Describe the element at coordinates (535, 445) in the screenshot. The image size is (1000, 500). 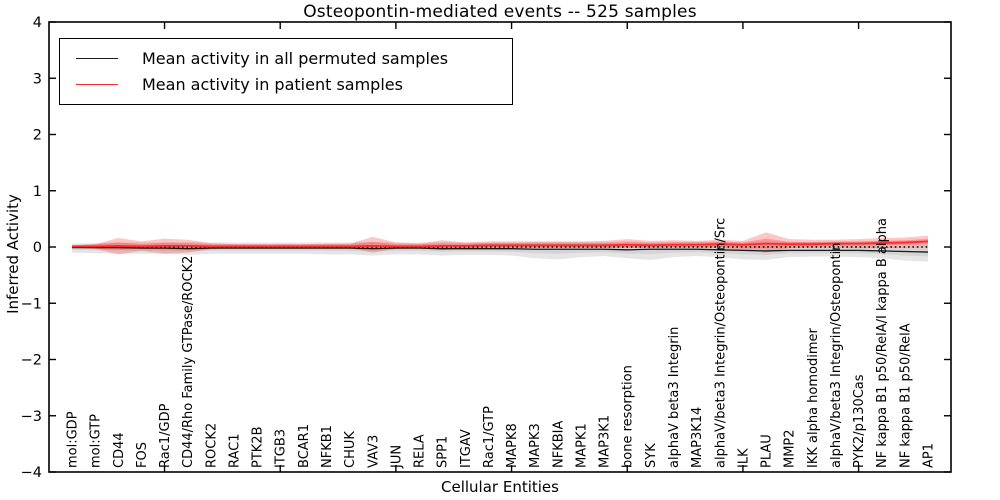
I see `x-tick-label: MAPK3` at that location.